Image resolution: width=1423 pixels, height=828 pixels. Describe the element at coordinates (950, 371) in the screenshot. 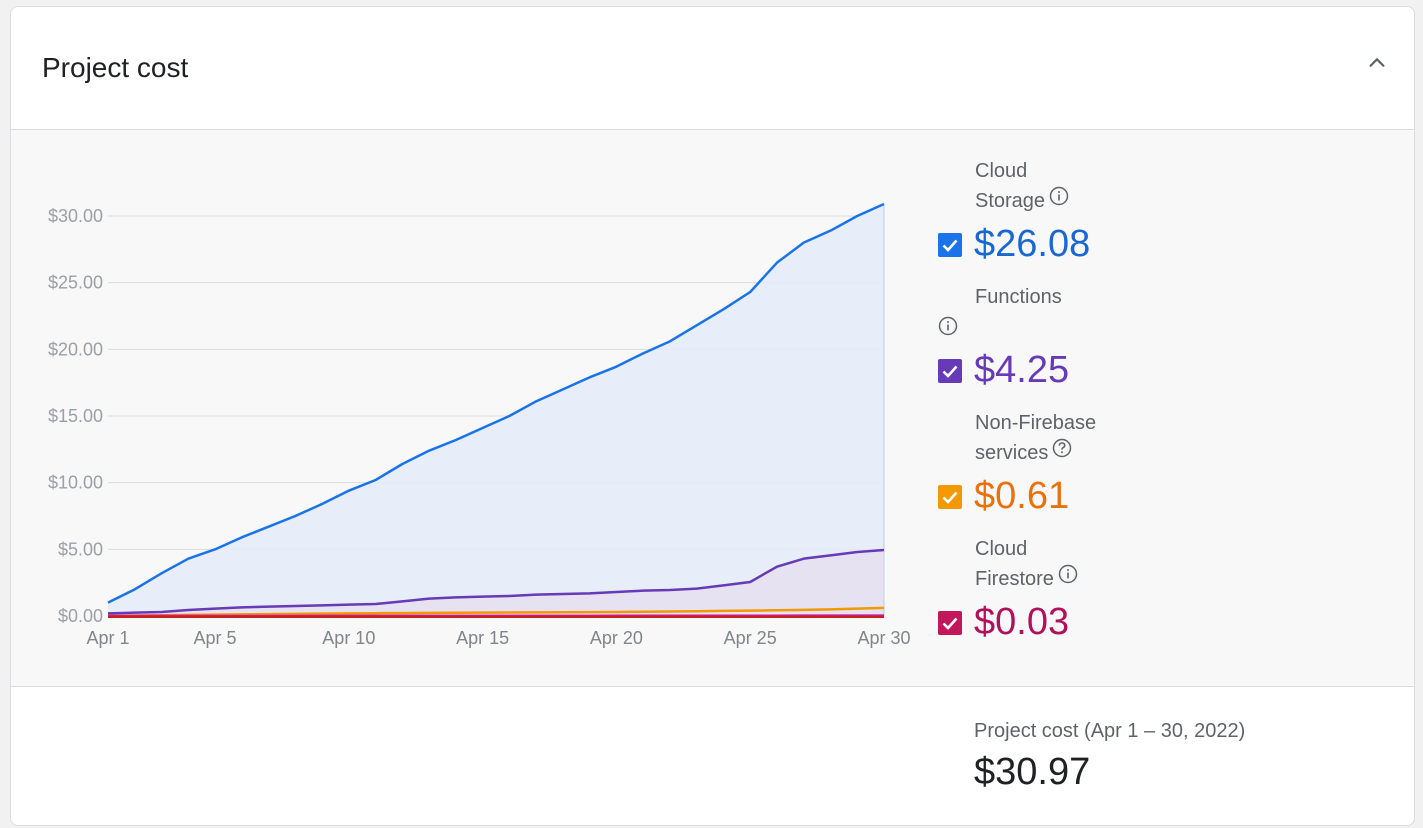

I see `checkbox-functions` at that location.